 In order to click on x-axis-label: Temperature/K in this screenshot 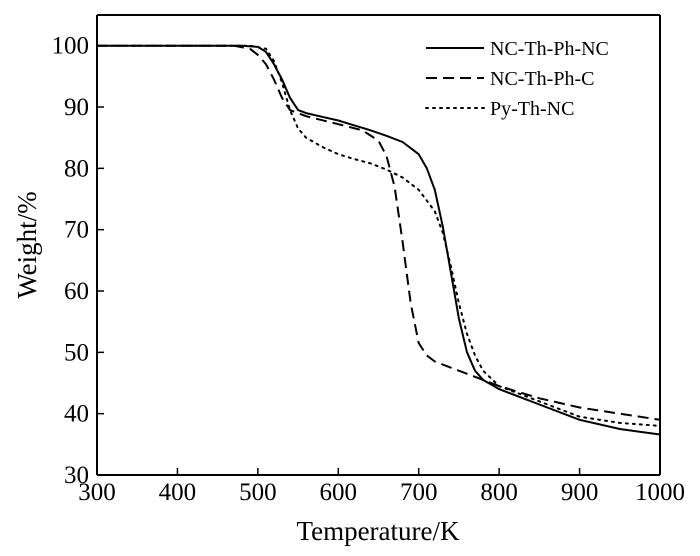, I will do `click(378, 531)`.